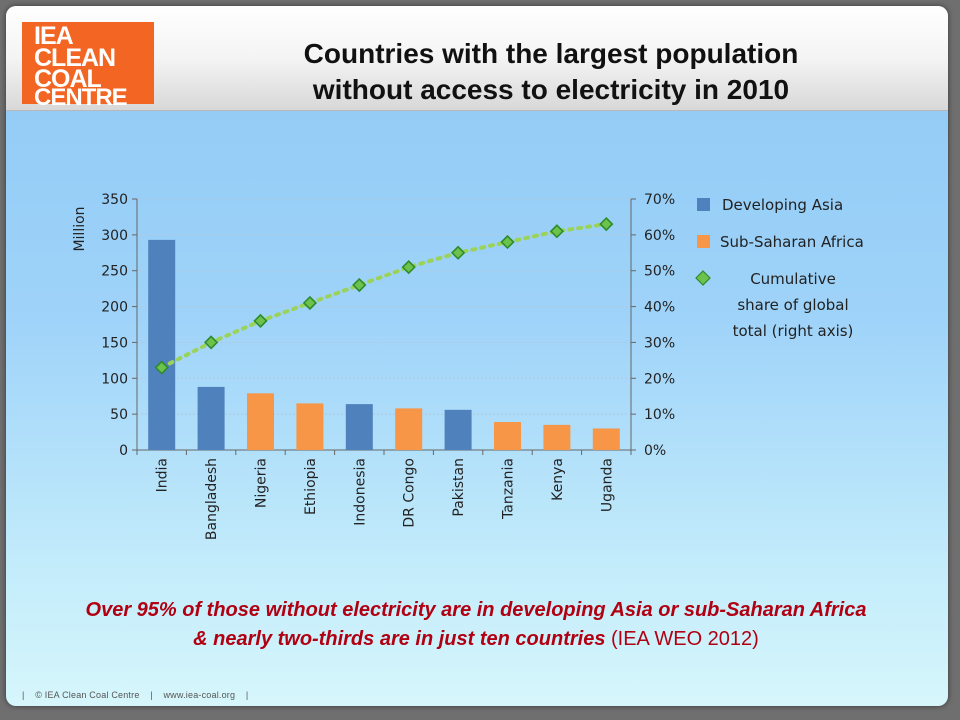 This screenshot has height=720, width=960. Describe the element at coordinates (81, 97) in the screenshot. I see `logo-line-4: CENTRE` at that location.